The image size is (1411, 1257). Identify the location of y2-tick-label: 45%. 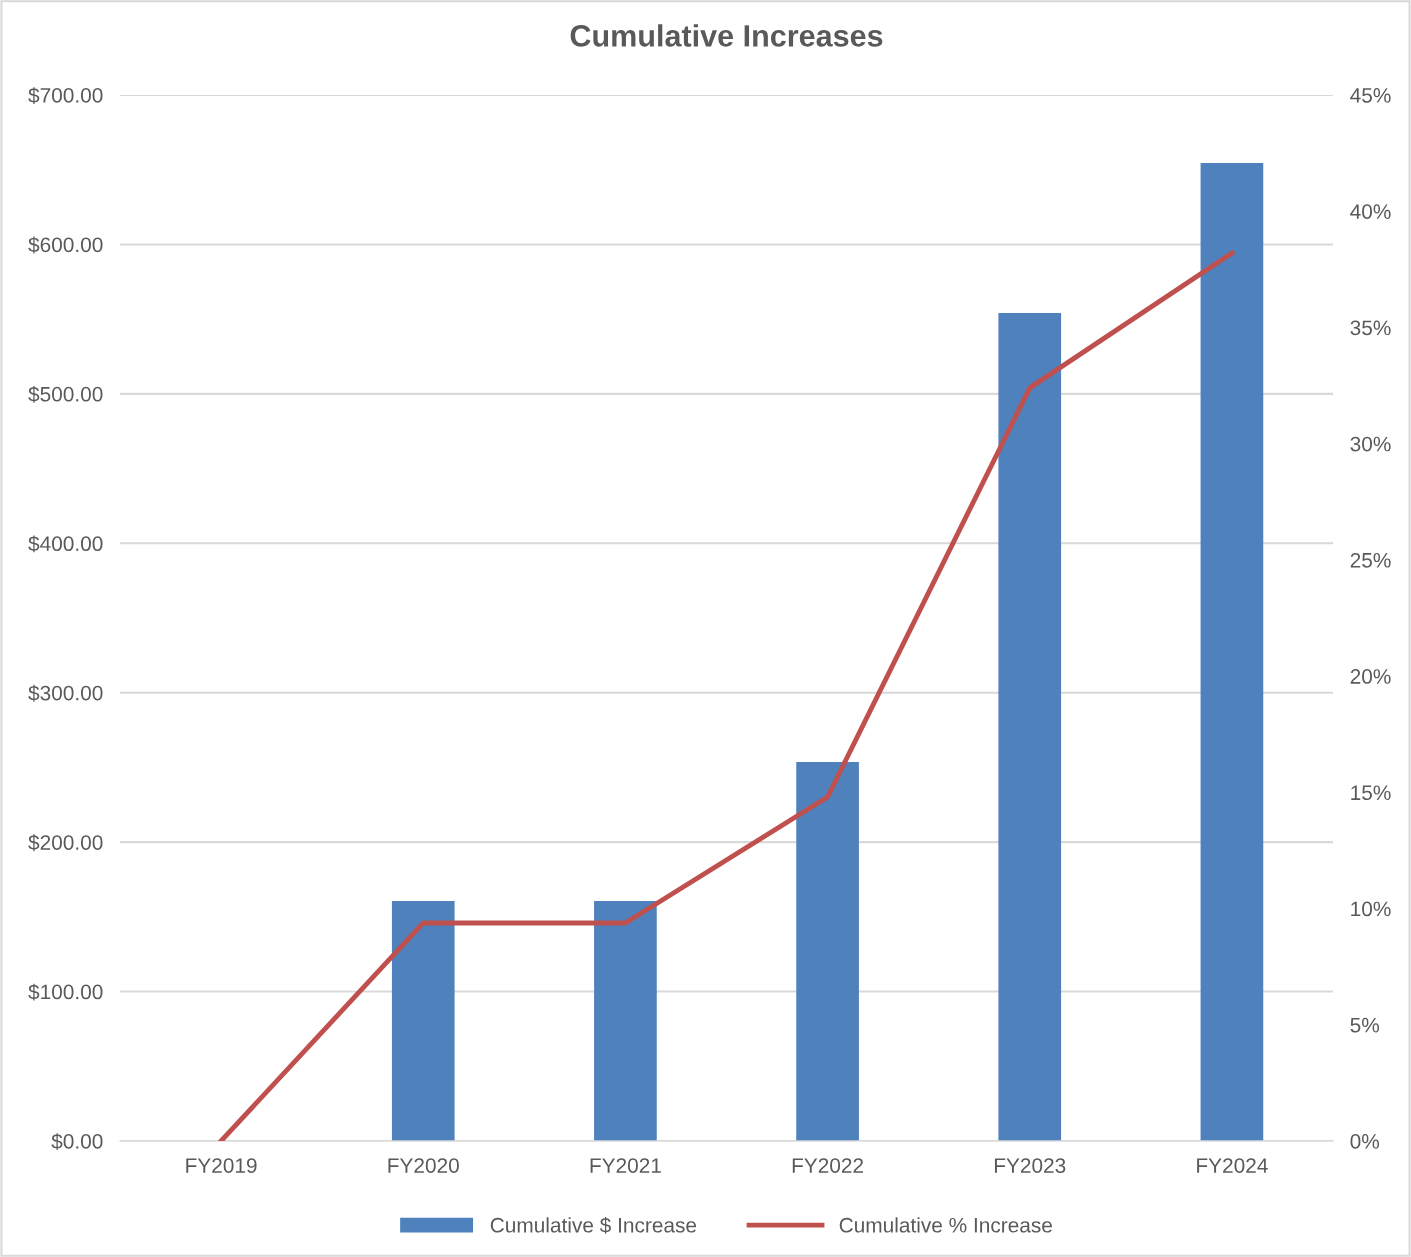
(1370, 95).